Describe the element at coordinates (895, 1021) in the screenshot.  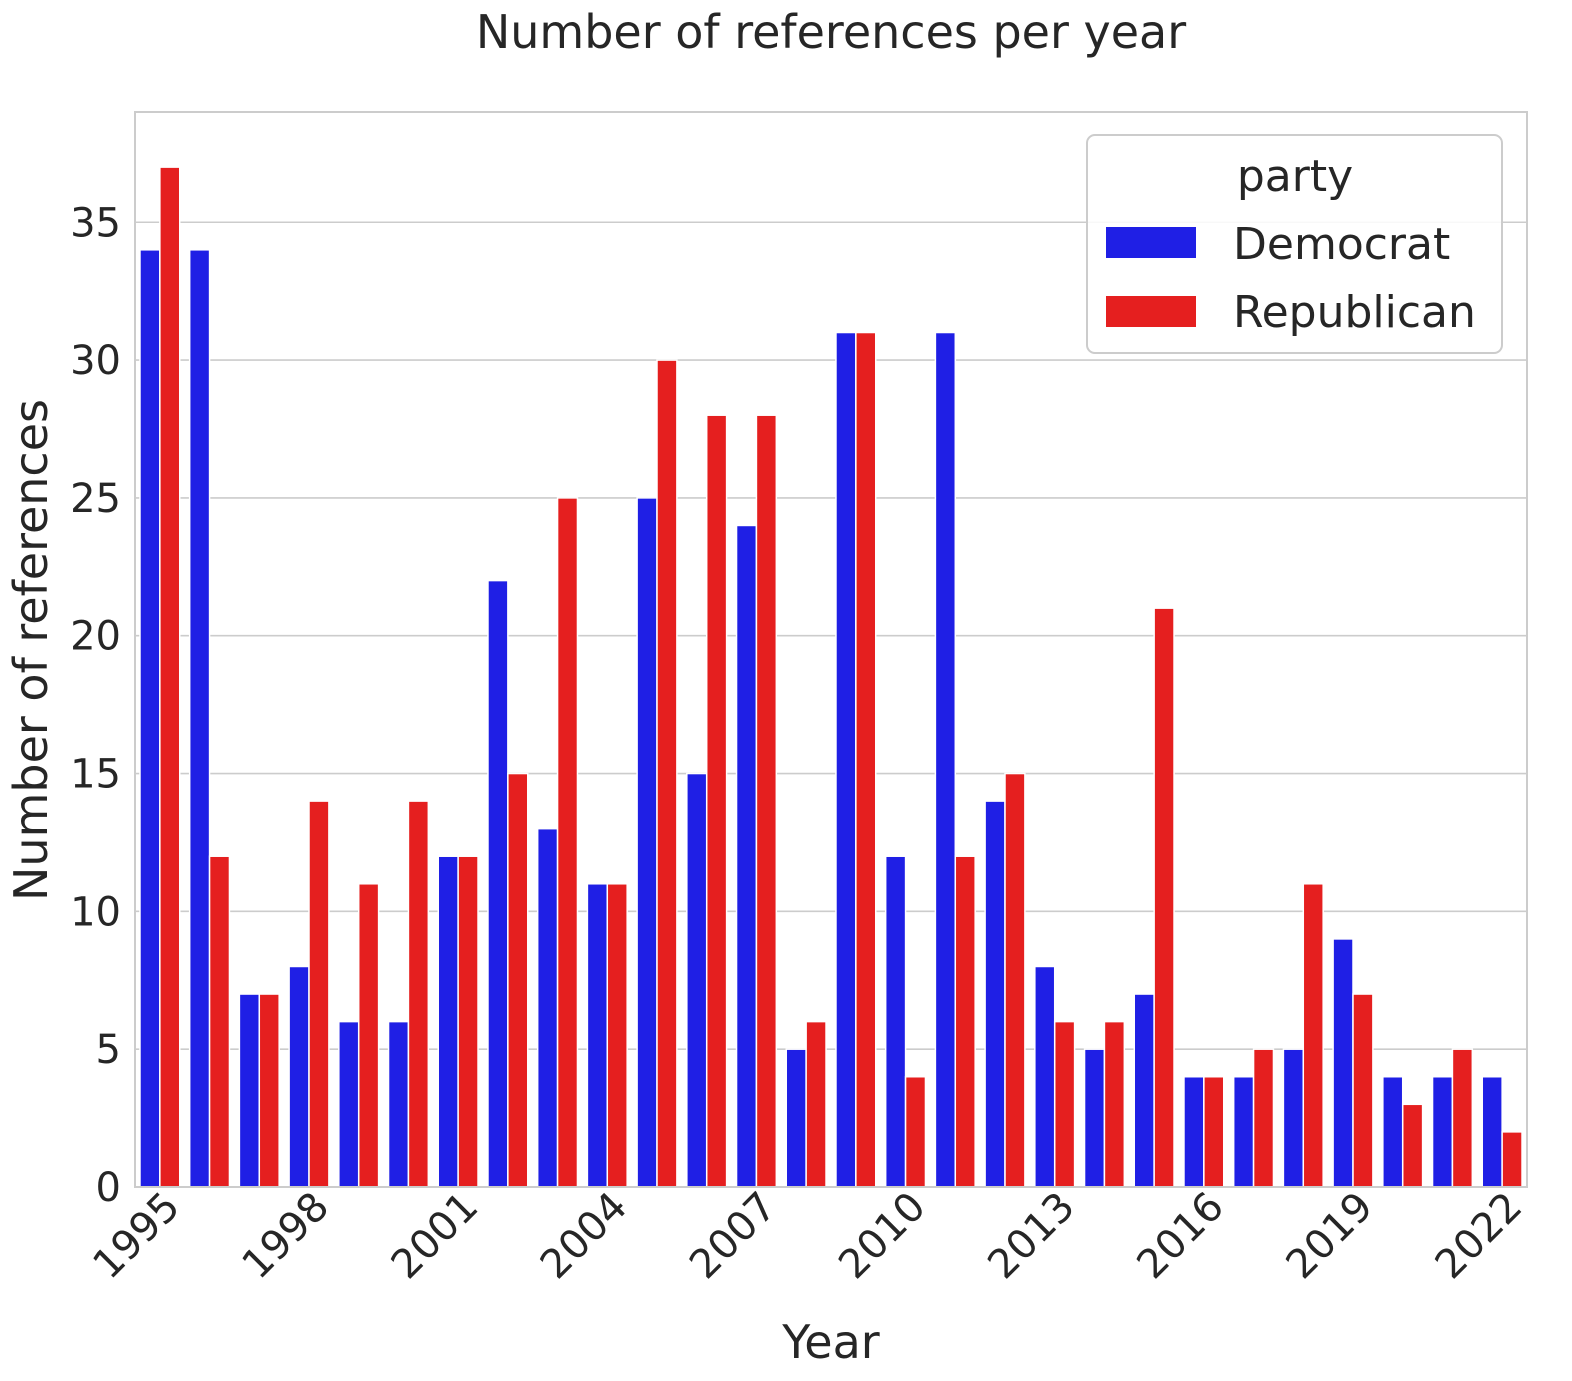
I see `bar-democrat-2010` at that location.